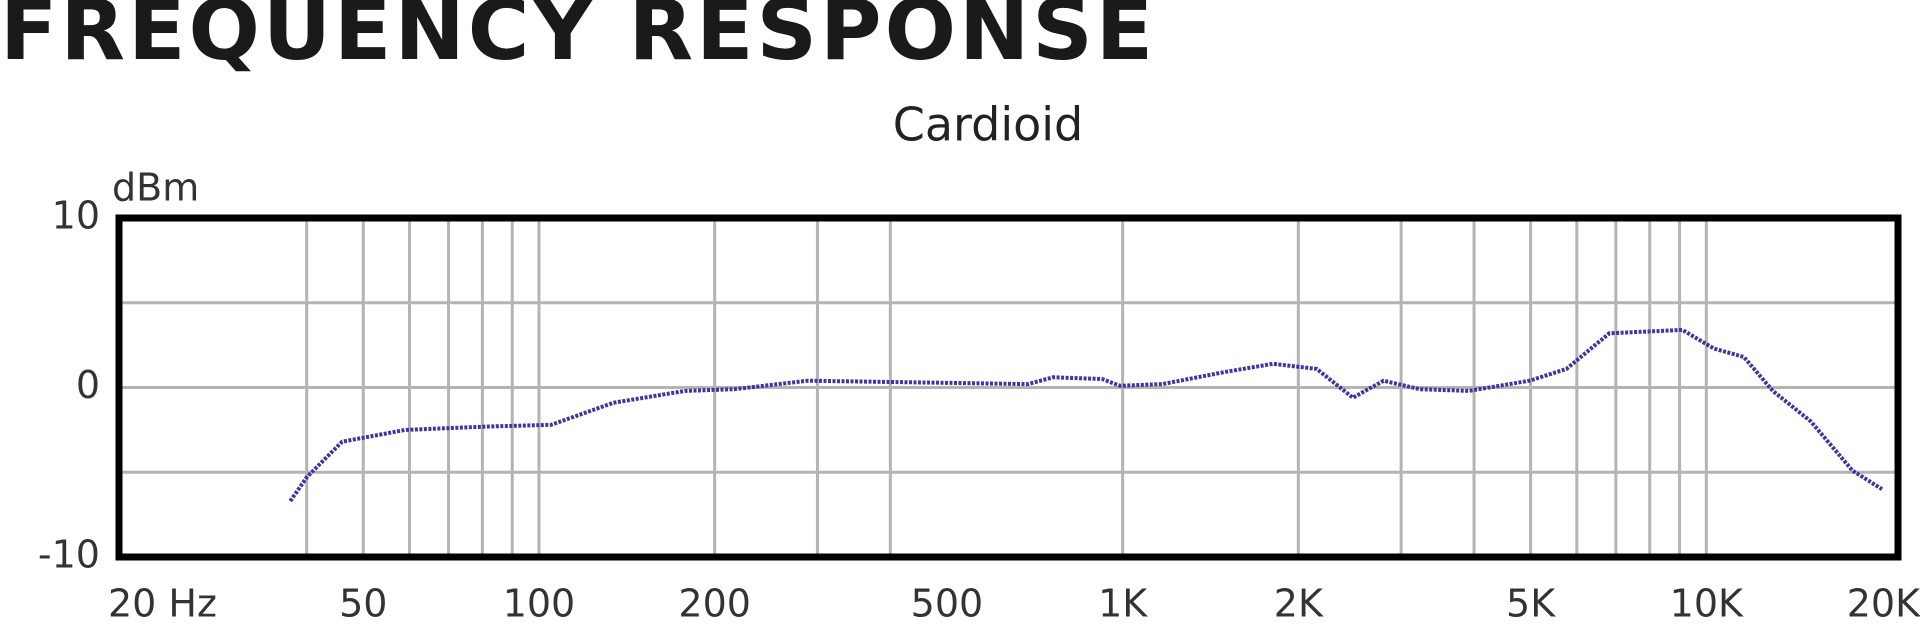 The width and height of the screenshot is (1920, 625). Describe the element at coordinates (363, 603) in the screenshot. I see `x-tick-label: 50` at that location.